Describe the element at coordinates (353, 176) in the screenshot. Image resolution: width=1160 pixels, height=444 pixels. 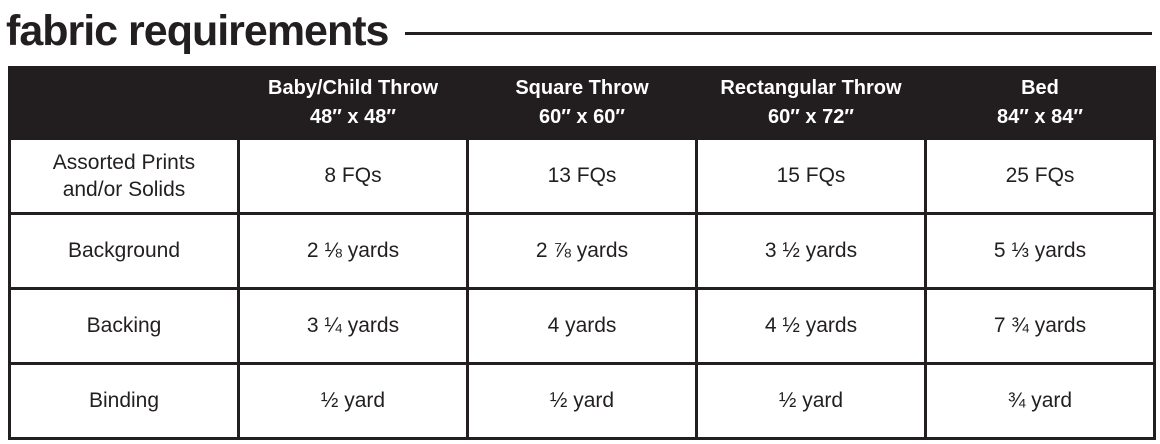
I see `table-cell: 8 FQs` at that location.